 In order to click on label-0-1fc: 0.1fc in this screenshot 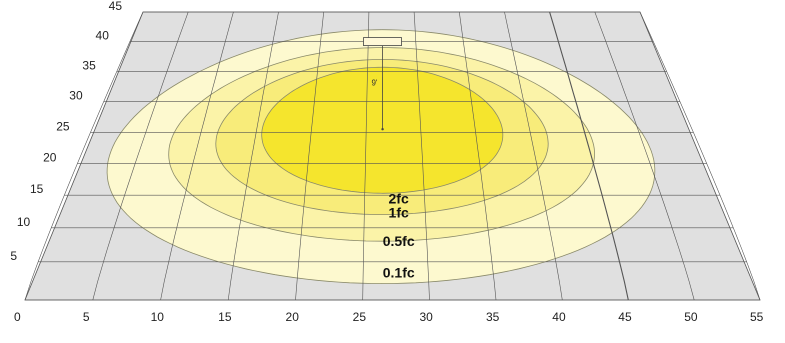, I will do `click(399, 273)`.